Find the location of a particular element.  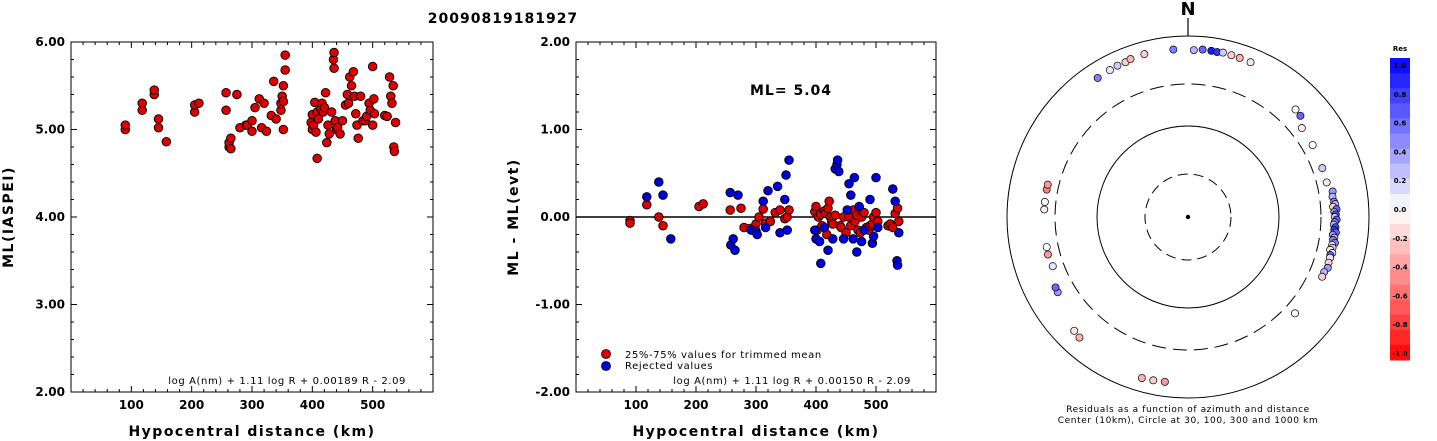

colorbar-ticks: 1.0 0.8 0.6 0.4 0.2 0.0 -0.2 -0.4 -0.6 -0.8 -1.0 is located at coordinates (1399, 210).